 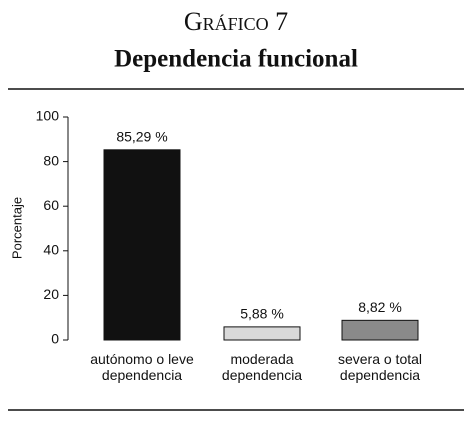 What do you see at coordinates (51, 250) in the screenshot?
I see `y-tick-label: 40` at bounding box center [51, 250].